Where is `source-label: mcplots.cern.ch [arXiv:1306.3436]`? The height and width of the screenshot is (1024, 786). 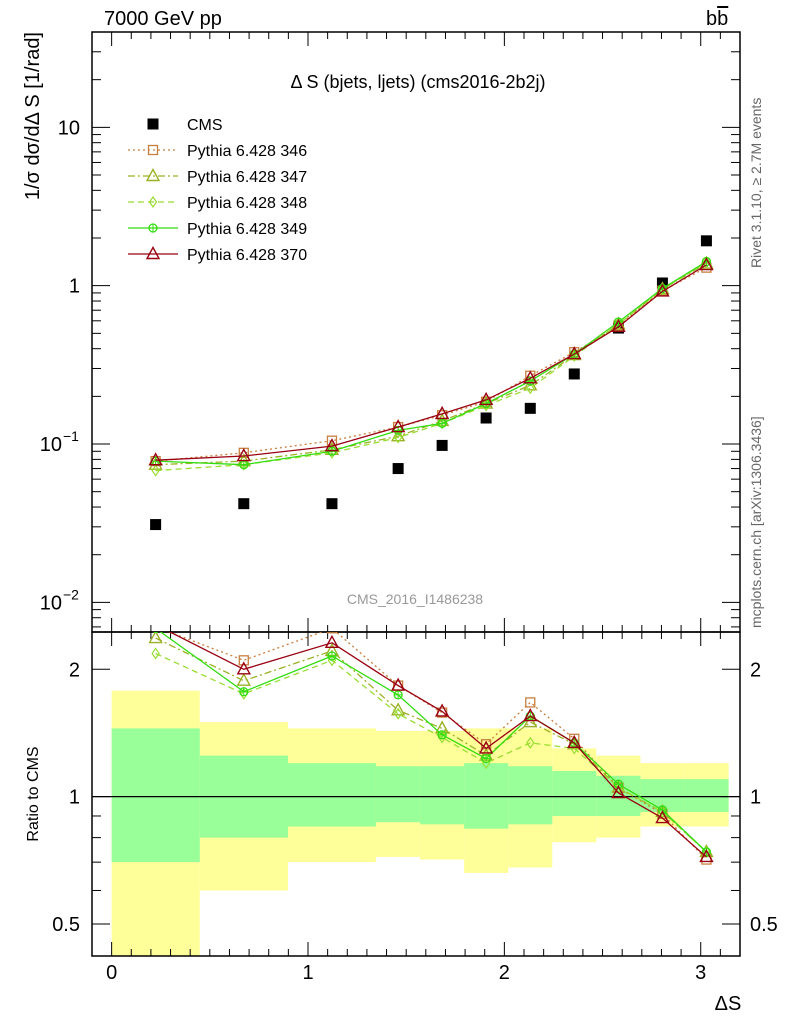
source-label: mcplots.cern.ch [arXiv:1306.3436] is located at coordinates (756, 522).